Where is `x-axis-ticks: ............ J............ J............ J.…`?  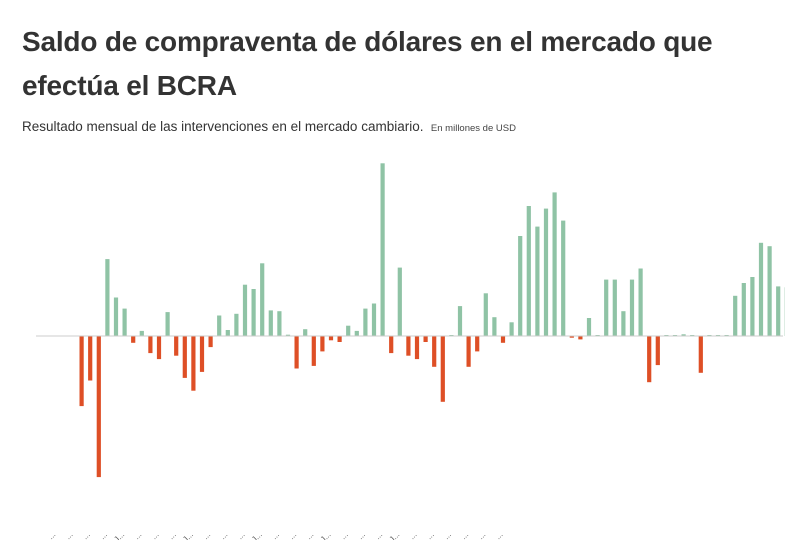 x-axis-ticks: ............ J............ J............ J.… is located at coordinates (275, 535).